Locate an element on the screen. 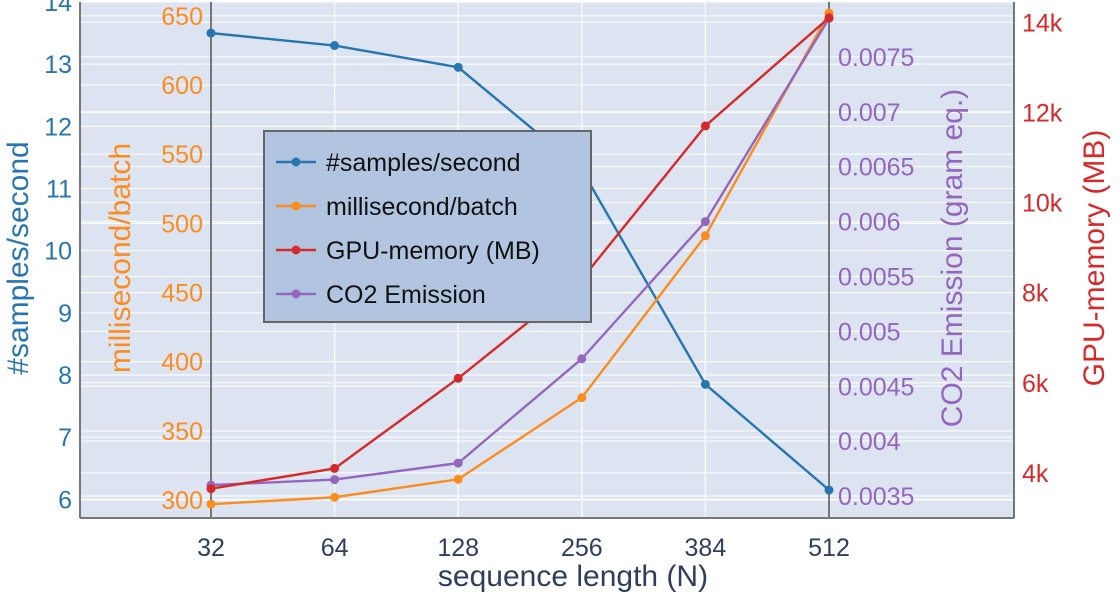 This screenshot has height=602, width=1120. right2-tick-label: 14k is located at coordinates (1042, 23).